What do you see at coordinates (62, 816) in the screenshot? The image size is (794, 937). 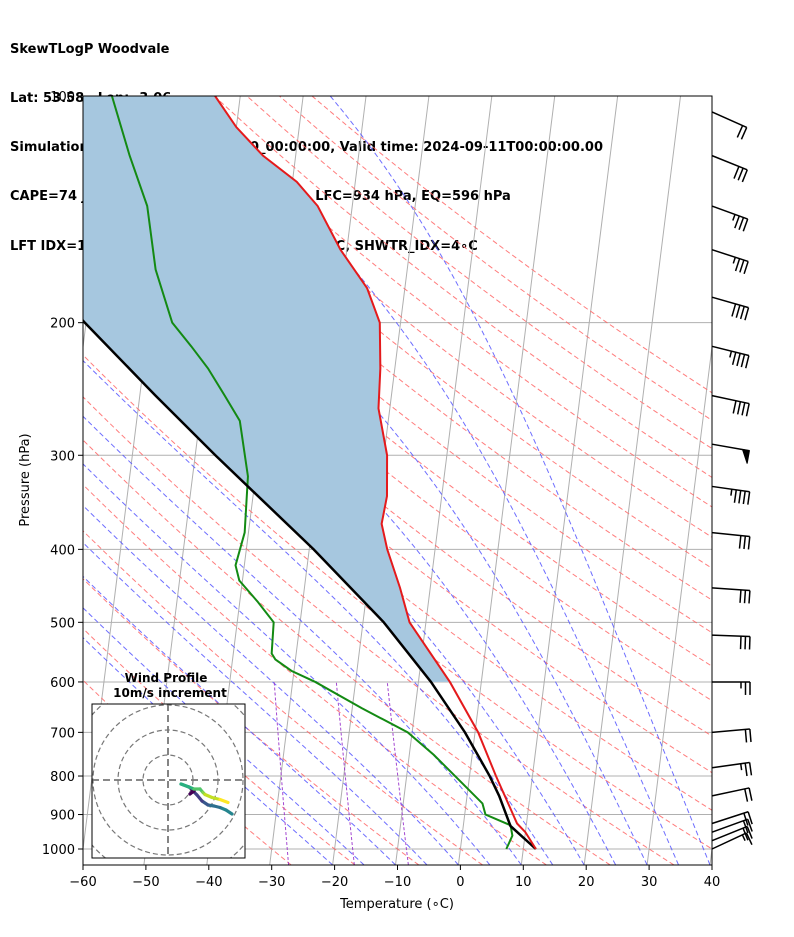 I see `y-tick-label: 900` at bounding box center [62, 816].